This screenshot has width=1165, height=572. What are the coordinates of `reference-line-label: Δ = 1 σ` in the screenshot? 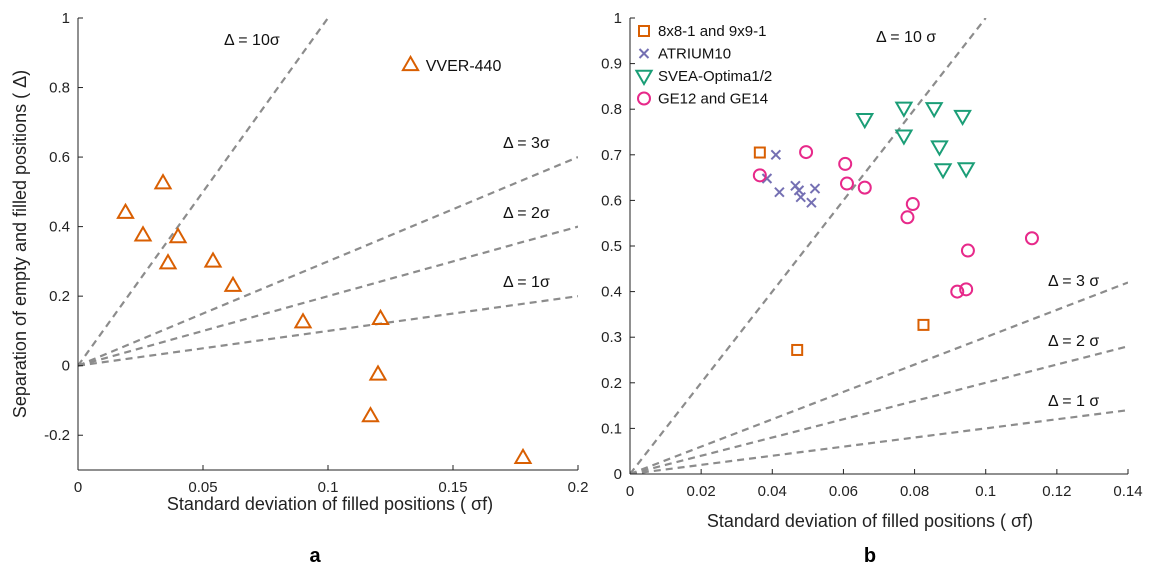 It's located at (1073, 401).